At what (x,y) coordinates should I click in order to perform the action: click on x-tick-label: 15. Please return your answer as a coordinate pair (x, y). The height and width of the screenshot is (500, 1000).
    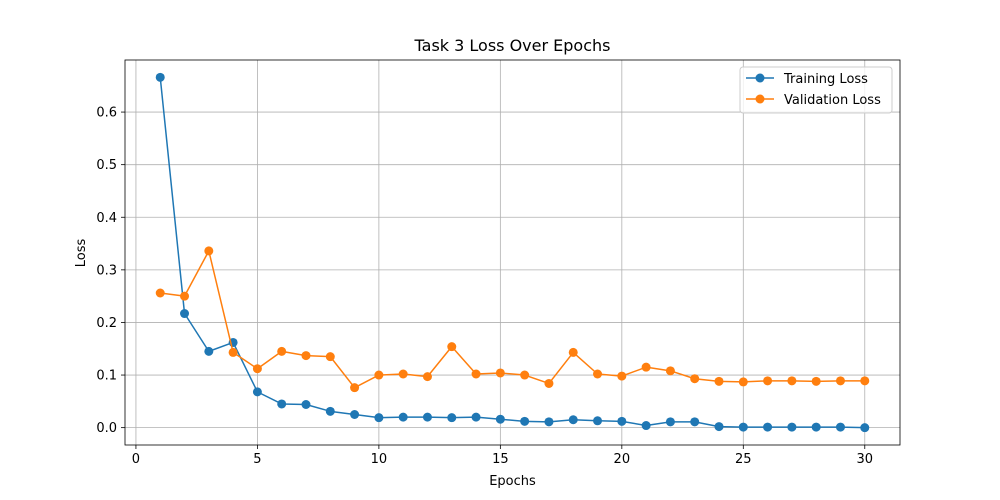
    Looking at the image, I should click on (500, 459).